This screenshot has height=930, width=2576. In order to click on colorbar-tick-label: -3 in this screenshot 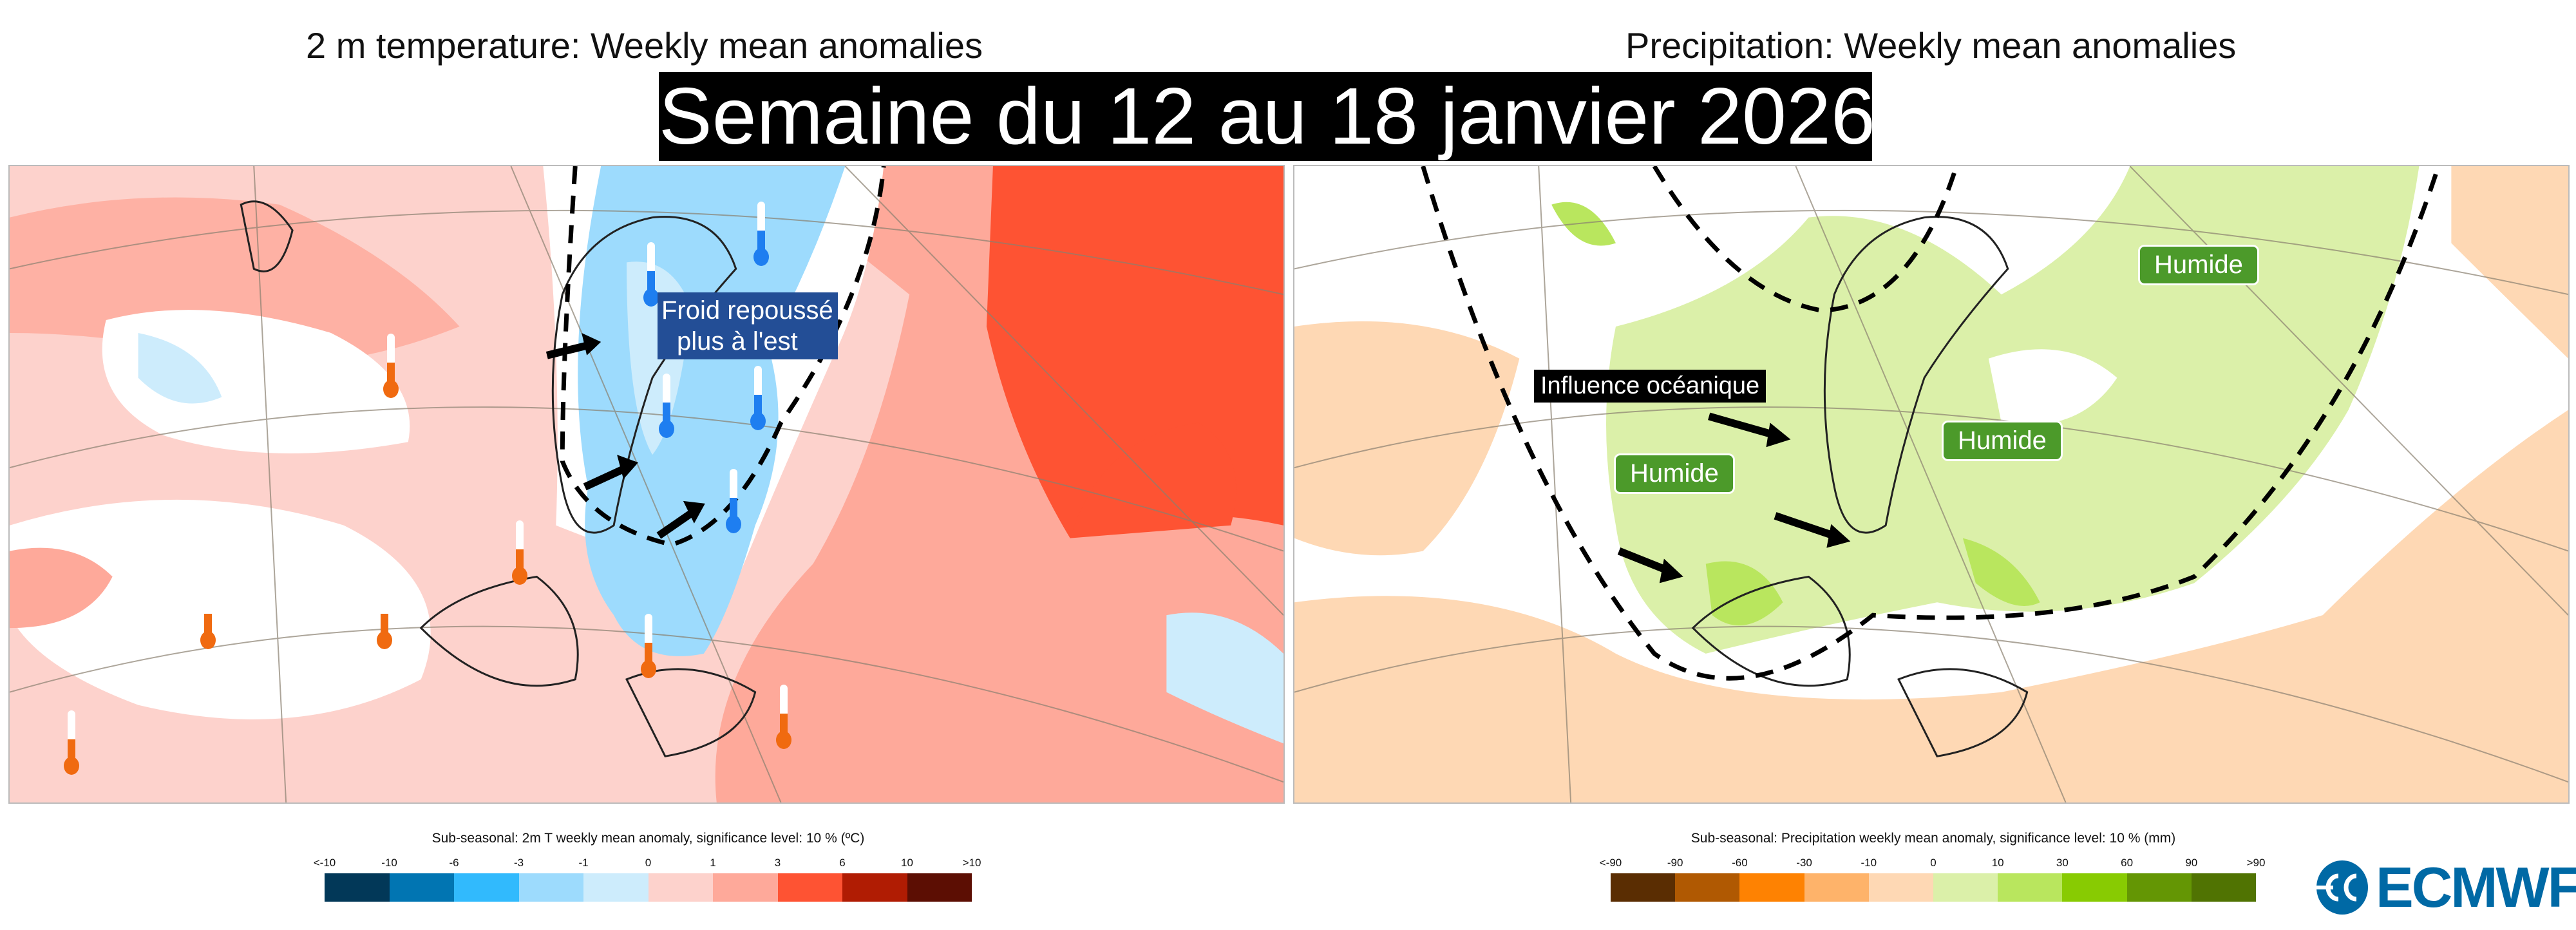, I will do `click(518, 863)`.